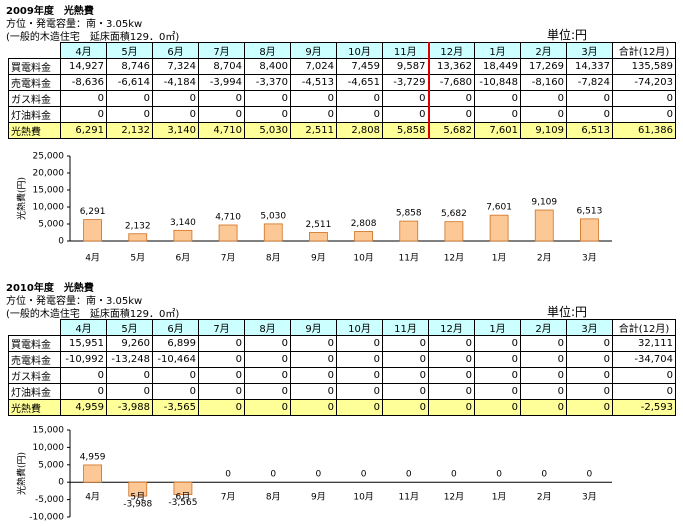 The width and height of the screenshot is (683, 526). What do you see at coordinates (543, 66) in the screenshot?
I see `cell: 17,269` at bounding box center [543, 66].